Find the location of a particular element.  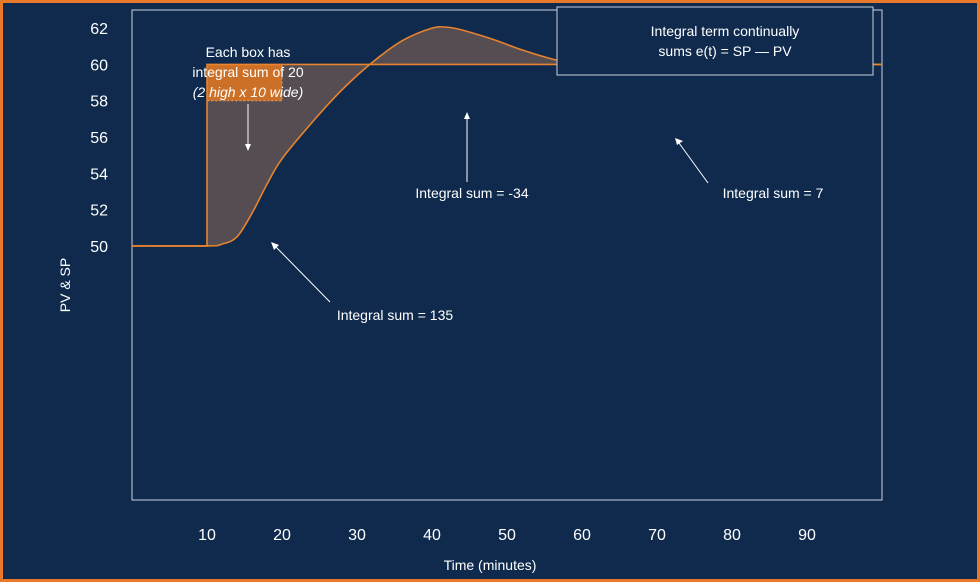

x-tick-label: 80 is located at coordinates (732, 535).